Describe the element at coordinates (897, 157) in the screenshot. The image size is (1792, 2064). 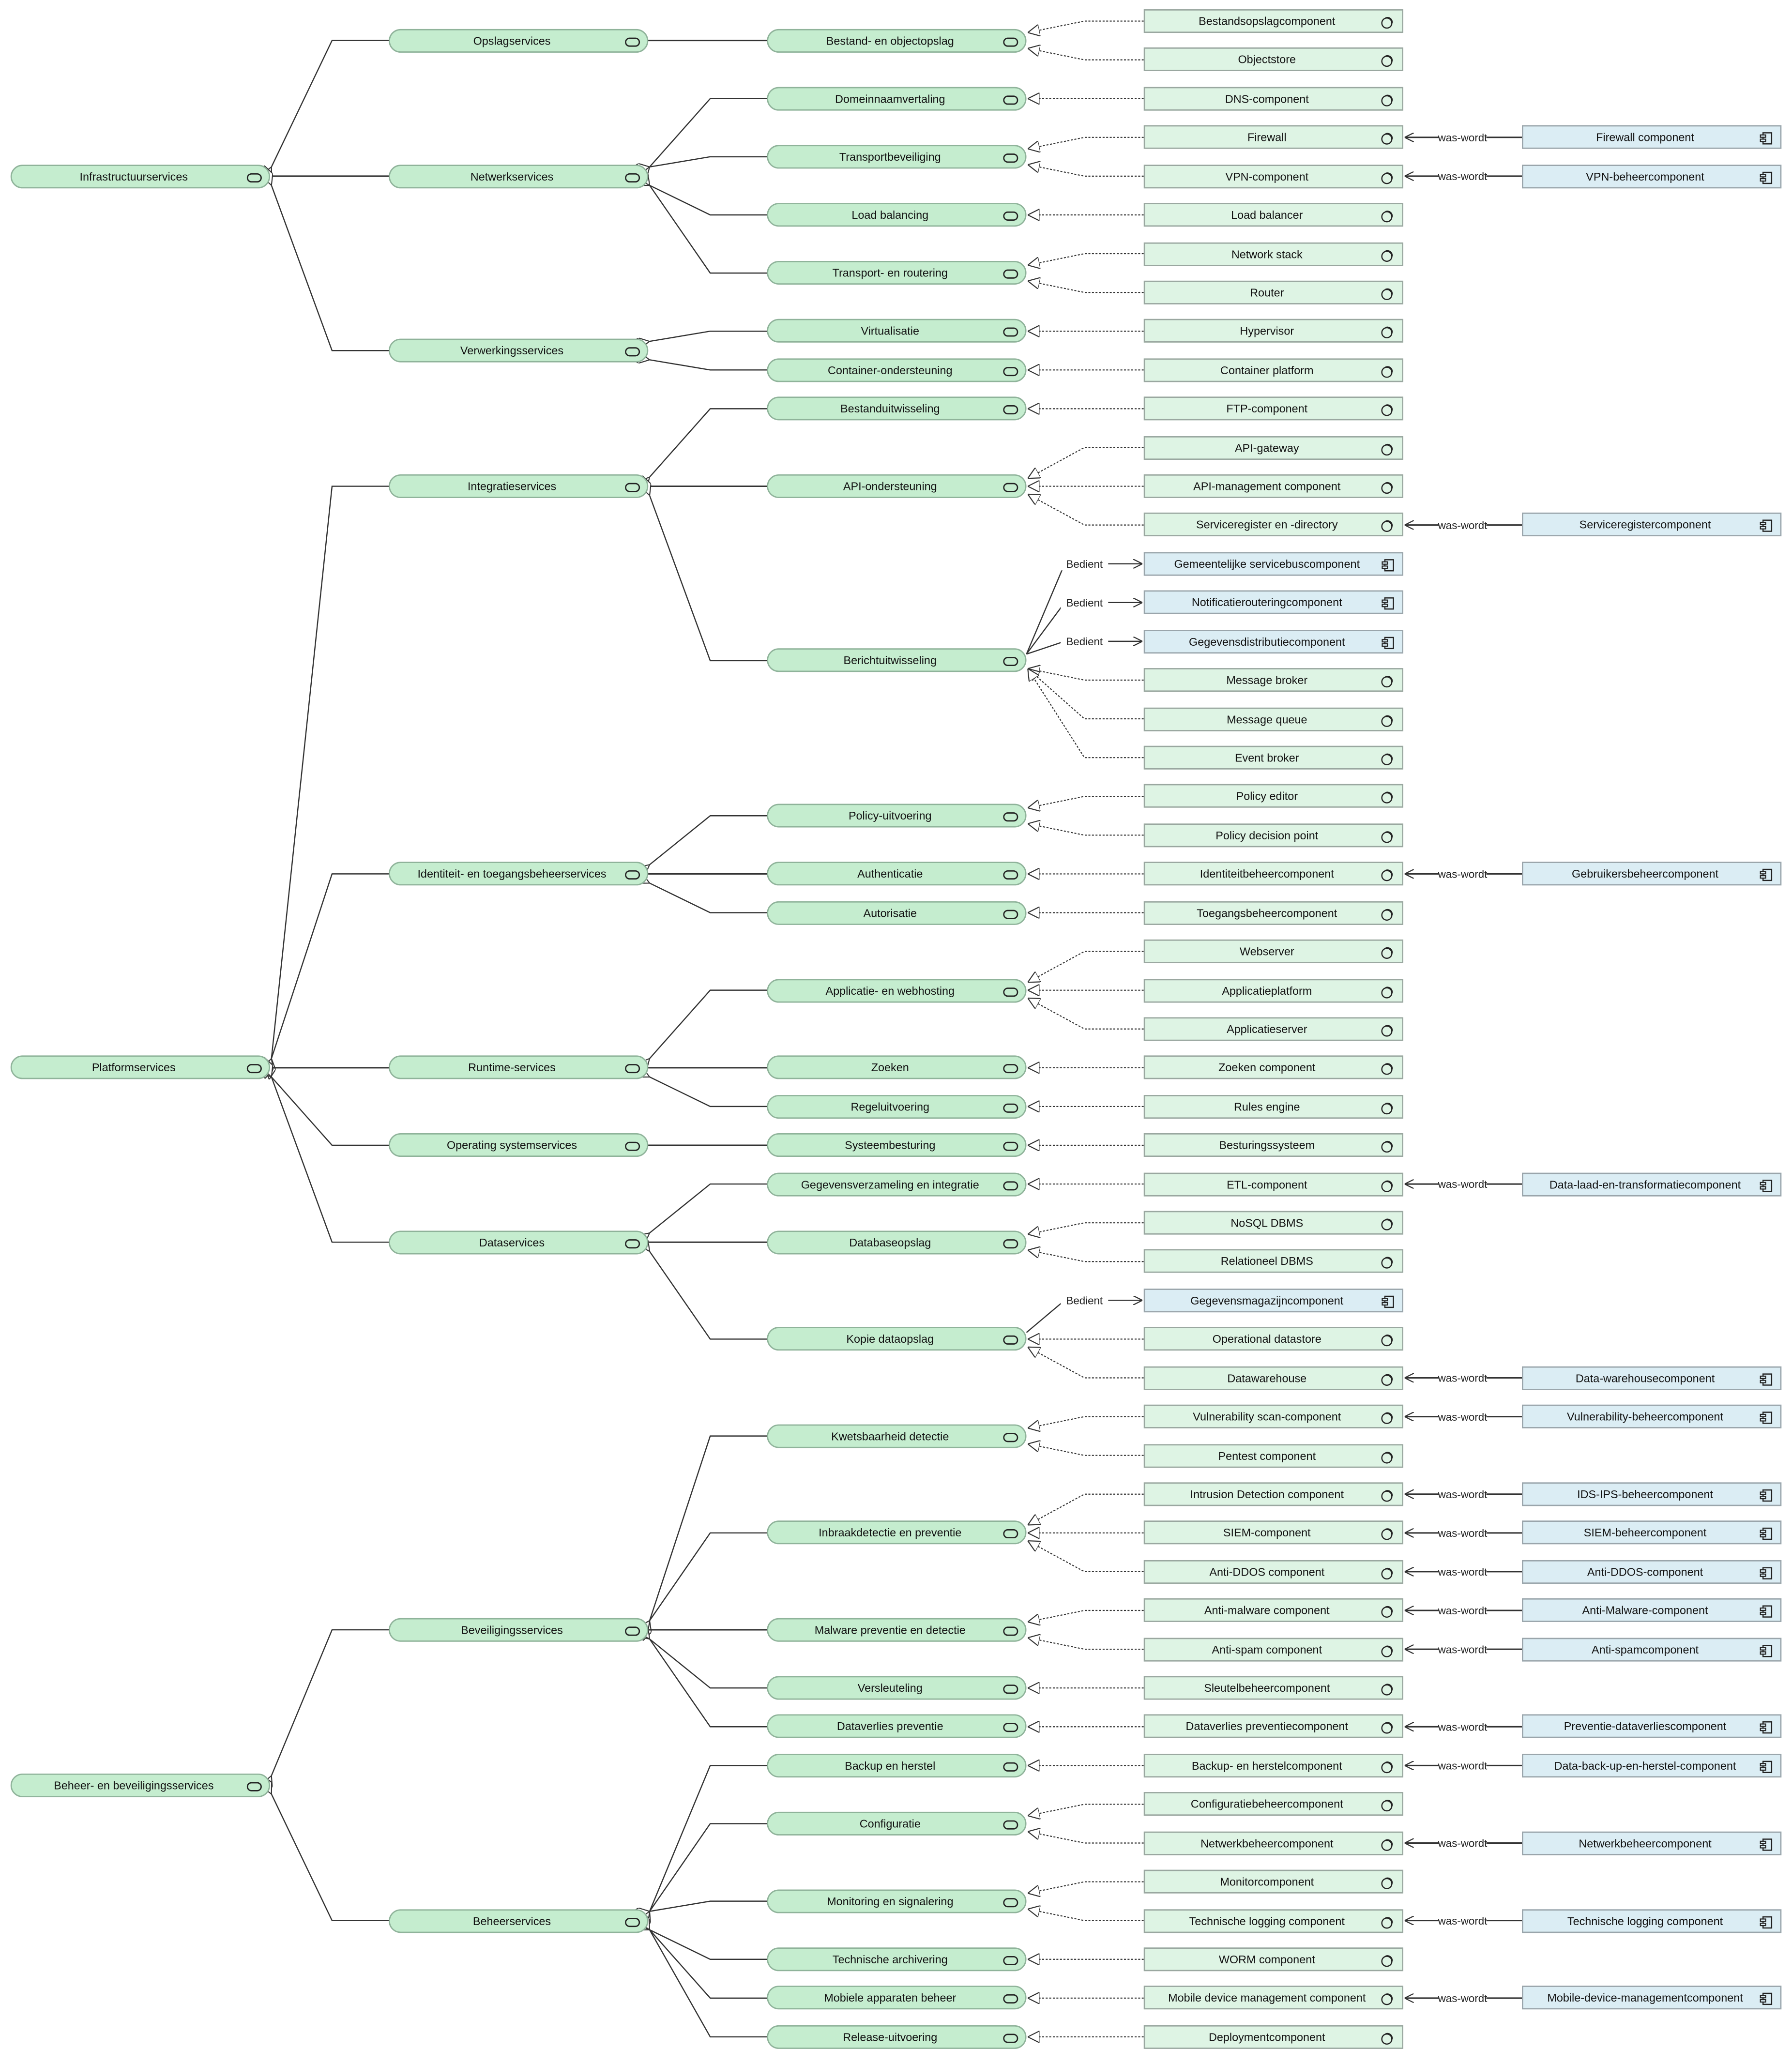
I see `technology-service: Transportbeveiliging` at that location.